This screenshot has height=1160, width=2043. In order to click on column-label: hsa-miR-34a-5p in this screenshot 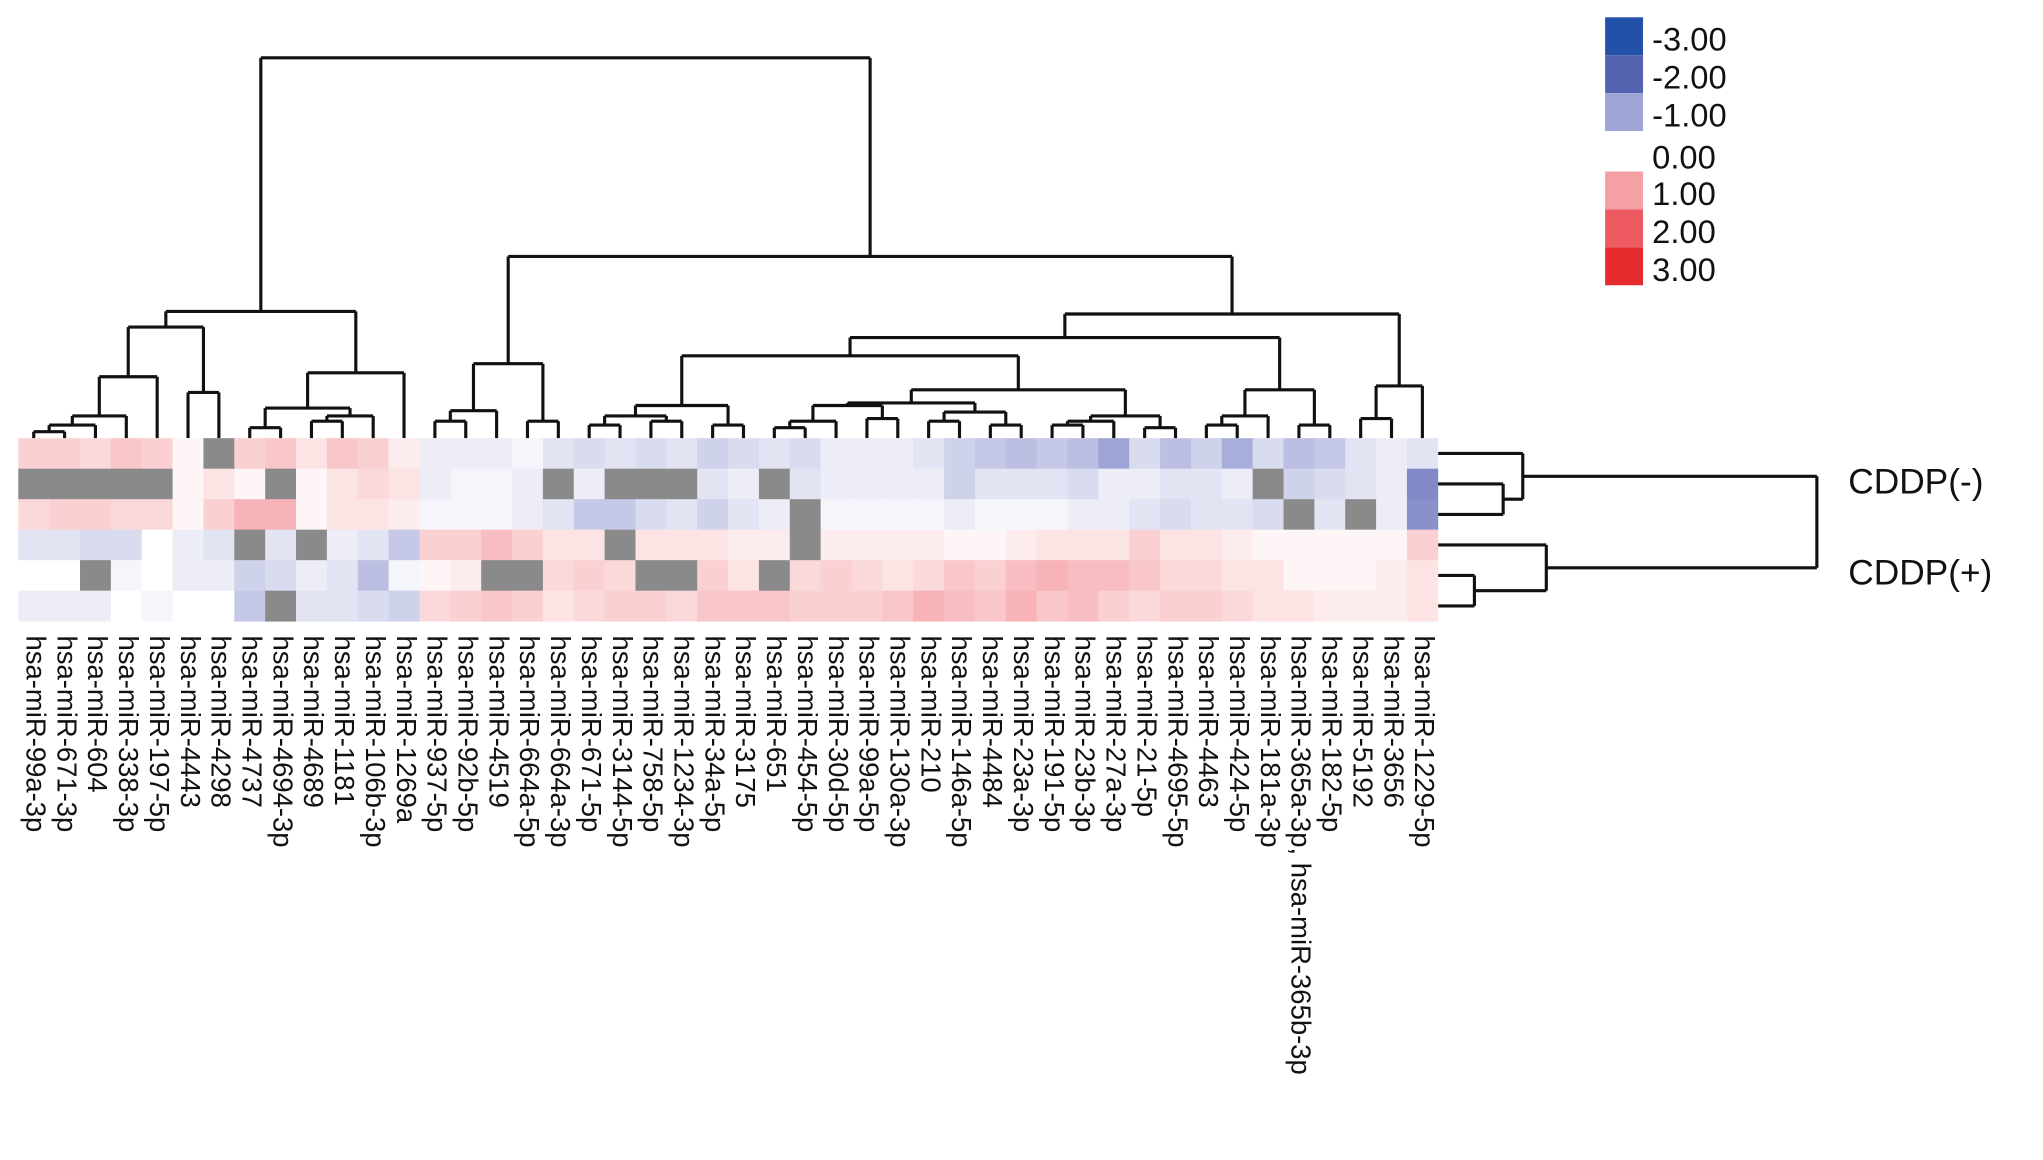, I will do `click(714, 734)`.